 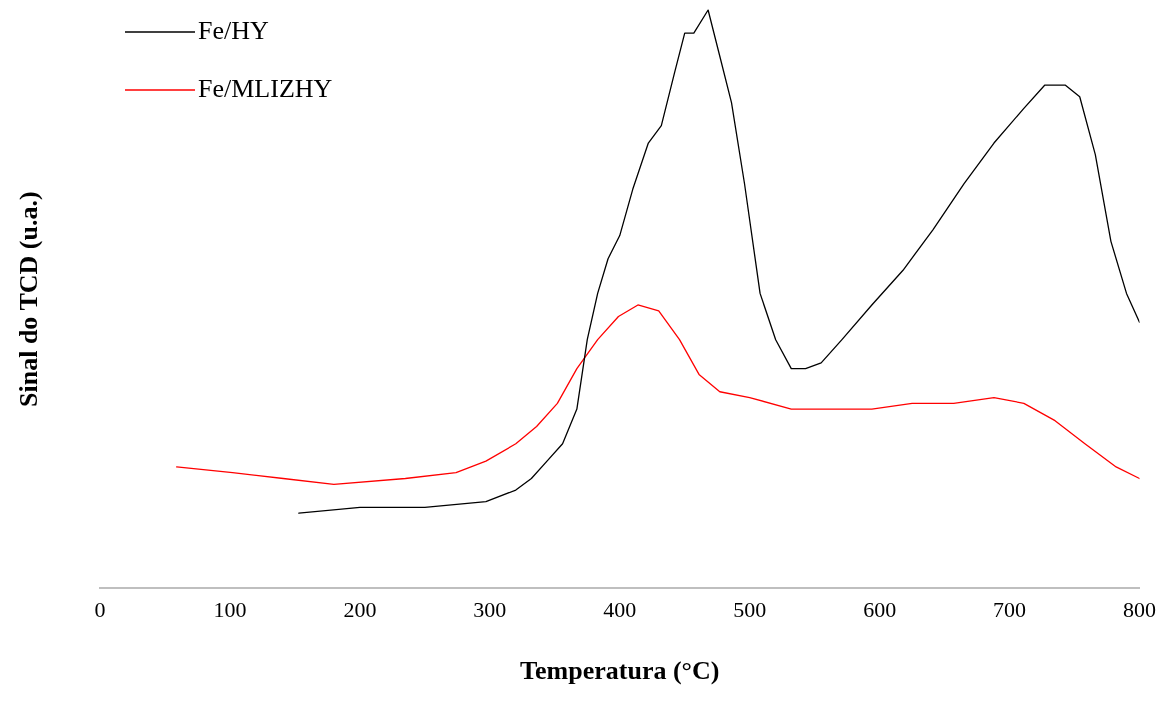 What do you see at coordinates (233, 30) in the screenshot?
I see `legend-label: Fe/HY` at bounding box center [233, 30].